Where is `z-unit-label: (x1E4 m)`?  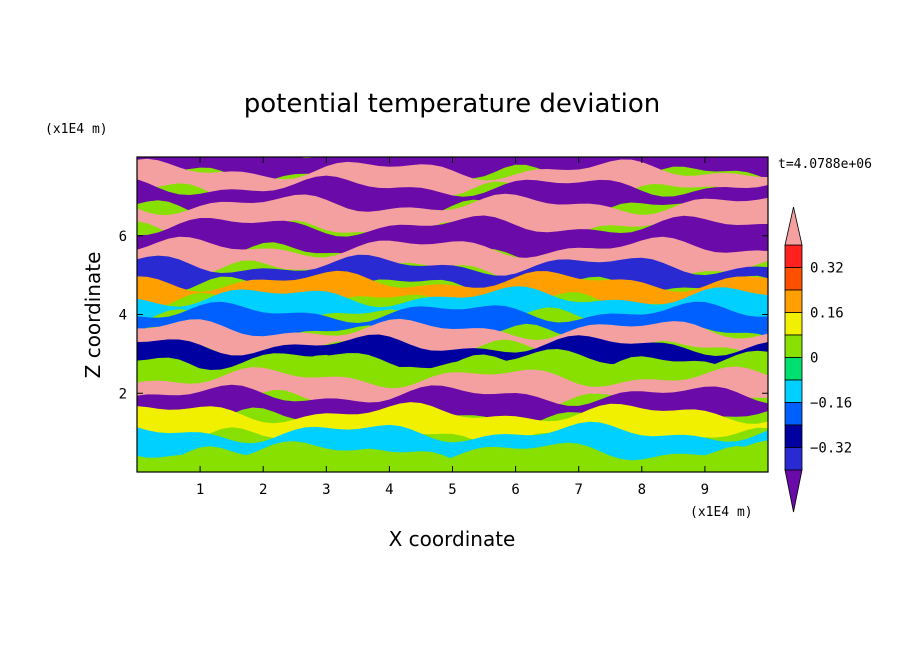 z-unit-label: (x1E4 m) is located at coordinates (76, 129).